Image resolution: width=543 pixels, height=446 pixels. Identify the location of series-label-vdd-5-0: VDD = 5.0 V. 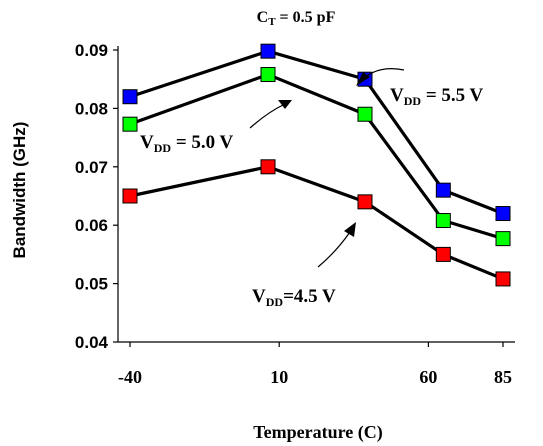
(187, 143).